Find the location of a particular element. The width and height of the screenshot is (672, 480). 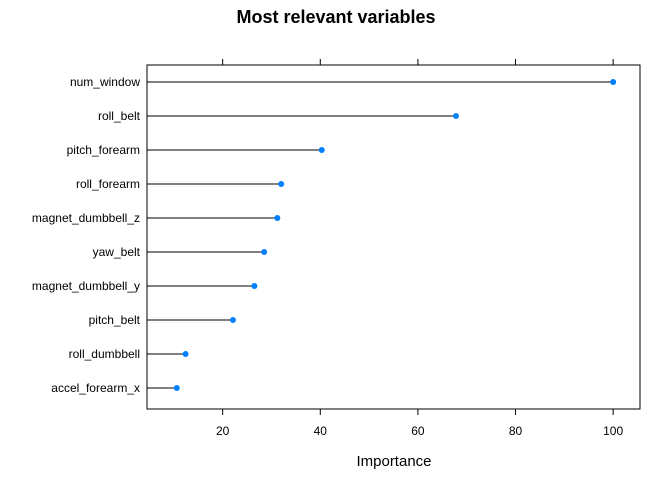

category-label: magnet_dumbbell_z is located at coordinates (86, 218).